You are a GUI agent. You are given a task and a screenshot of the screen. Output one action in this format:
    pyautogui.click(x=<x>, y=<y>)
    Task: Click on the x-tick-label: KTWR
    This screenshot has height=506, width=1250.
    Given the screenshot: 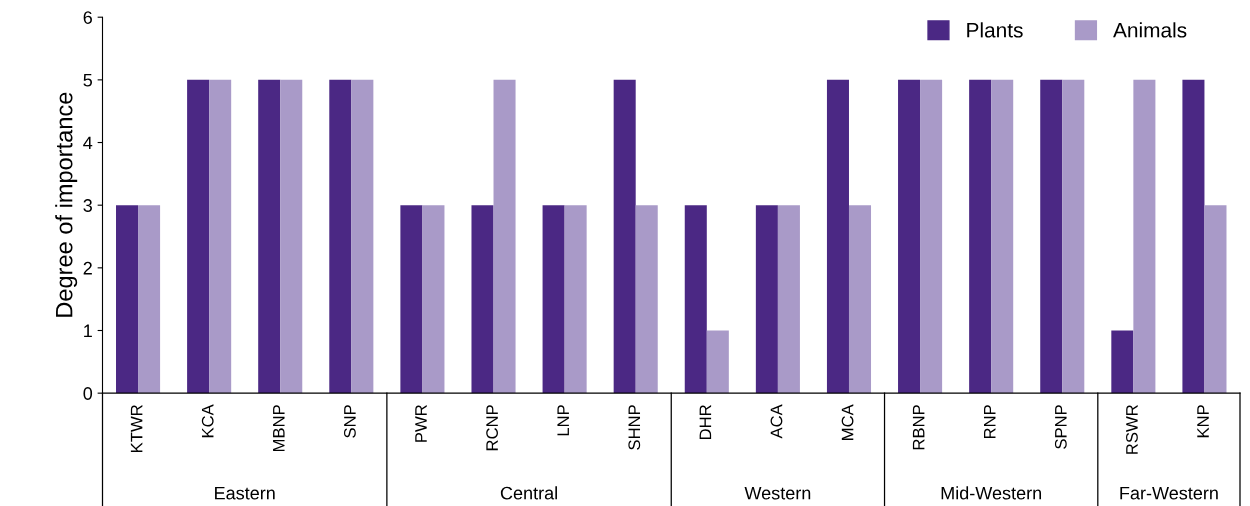 What is the action you would take?
    pyautogui.click(x=136, y=428)
    